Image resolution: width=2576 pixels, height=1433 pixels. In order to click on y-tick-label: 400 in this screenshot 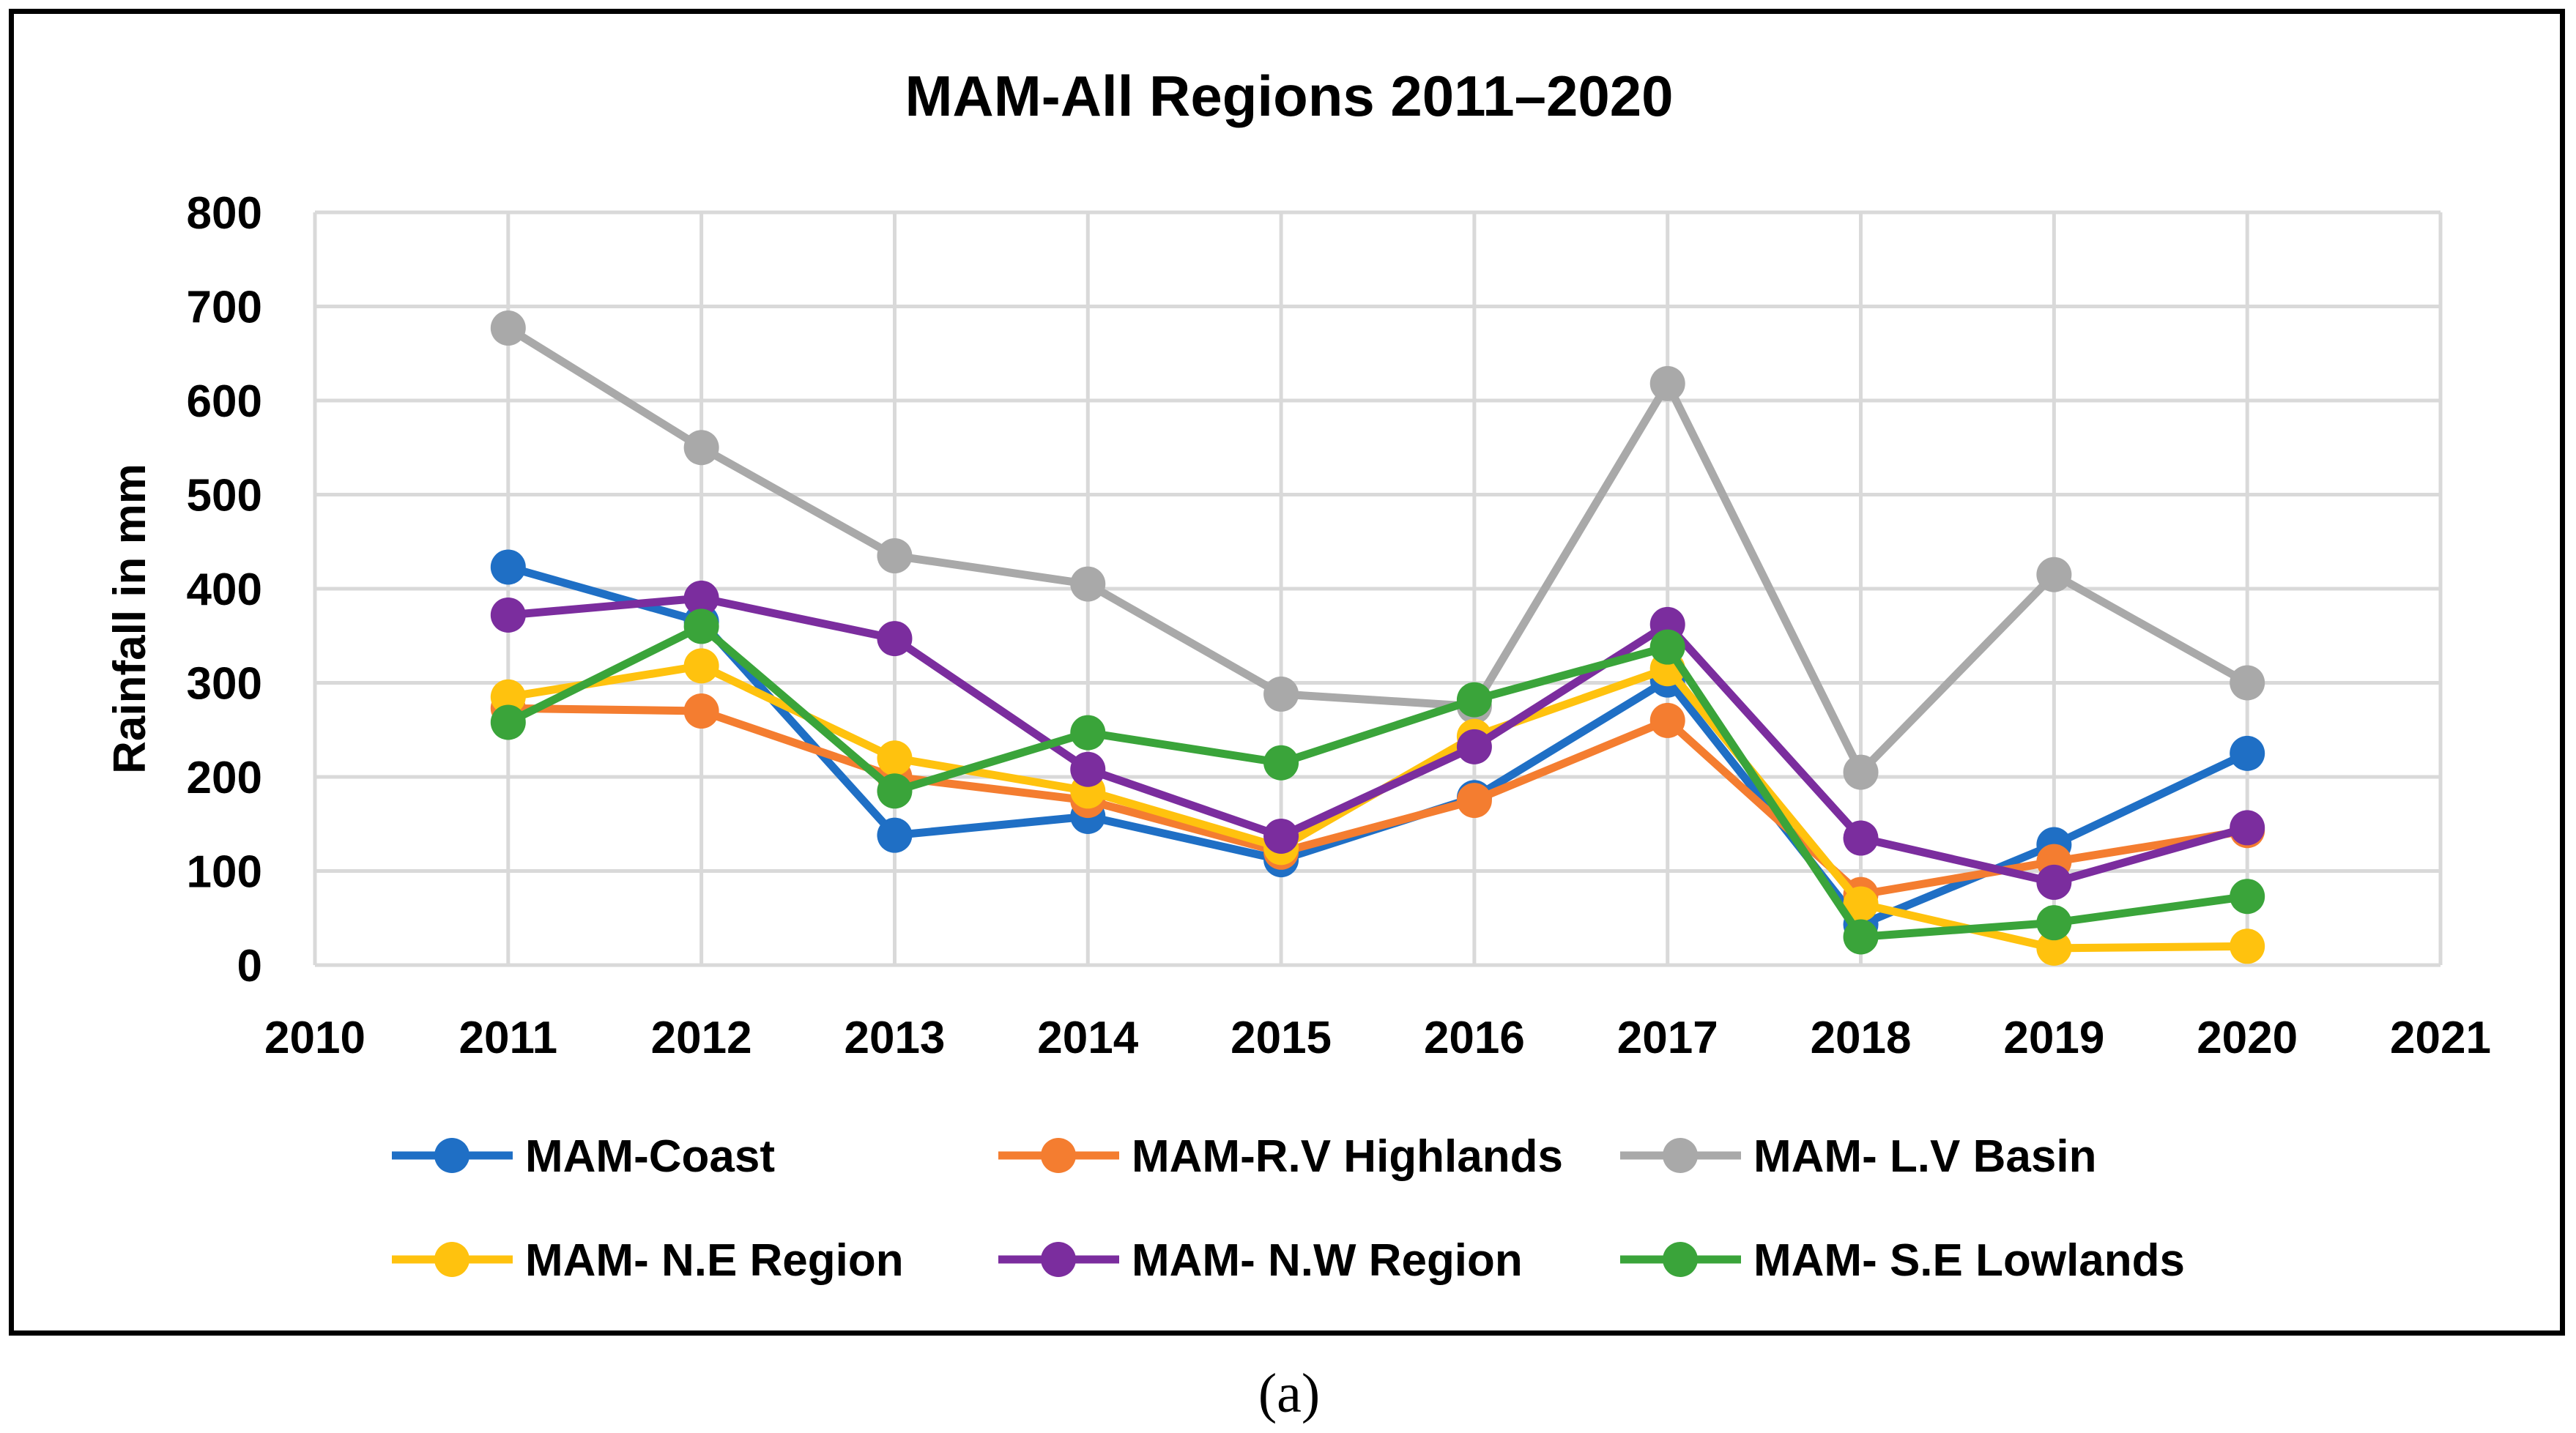, I will do `click(224, 590)`.